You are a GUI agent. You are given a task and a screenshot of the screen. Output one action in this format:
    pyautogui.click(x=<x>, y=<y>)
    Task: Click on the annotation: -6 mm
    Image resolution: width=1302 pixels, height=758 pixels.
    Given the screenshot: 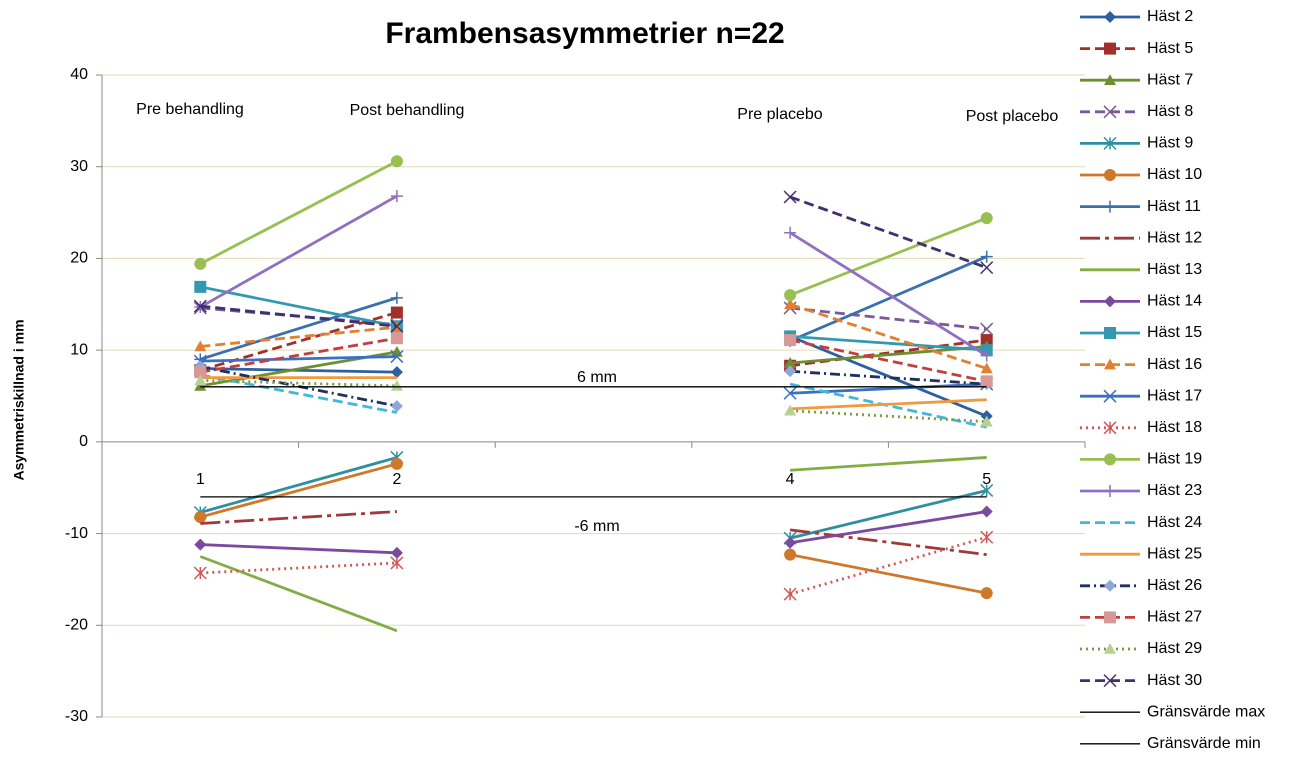 What is the action you would take?
    pyautogui.click(x=596, y=526)
    